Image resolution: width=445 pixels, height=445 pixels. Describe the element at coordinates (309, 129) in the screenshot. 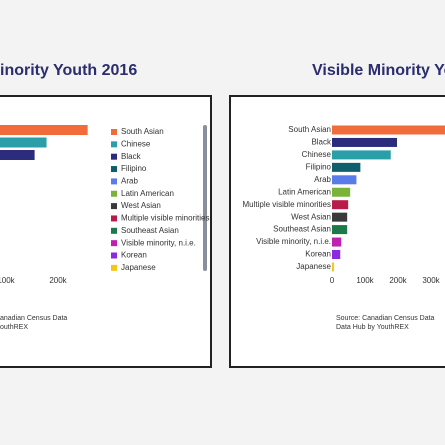

I see `y-tick-label: South Asian` at that location.